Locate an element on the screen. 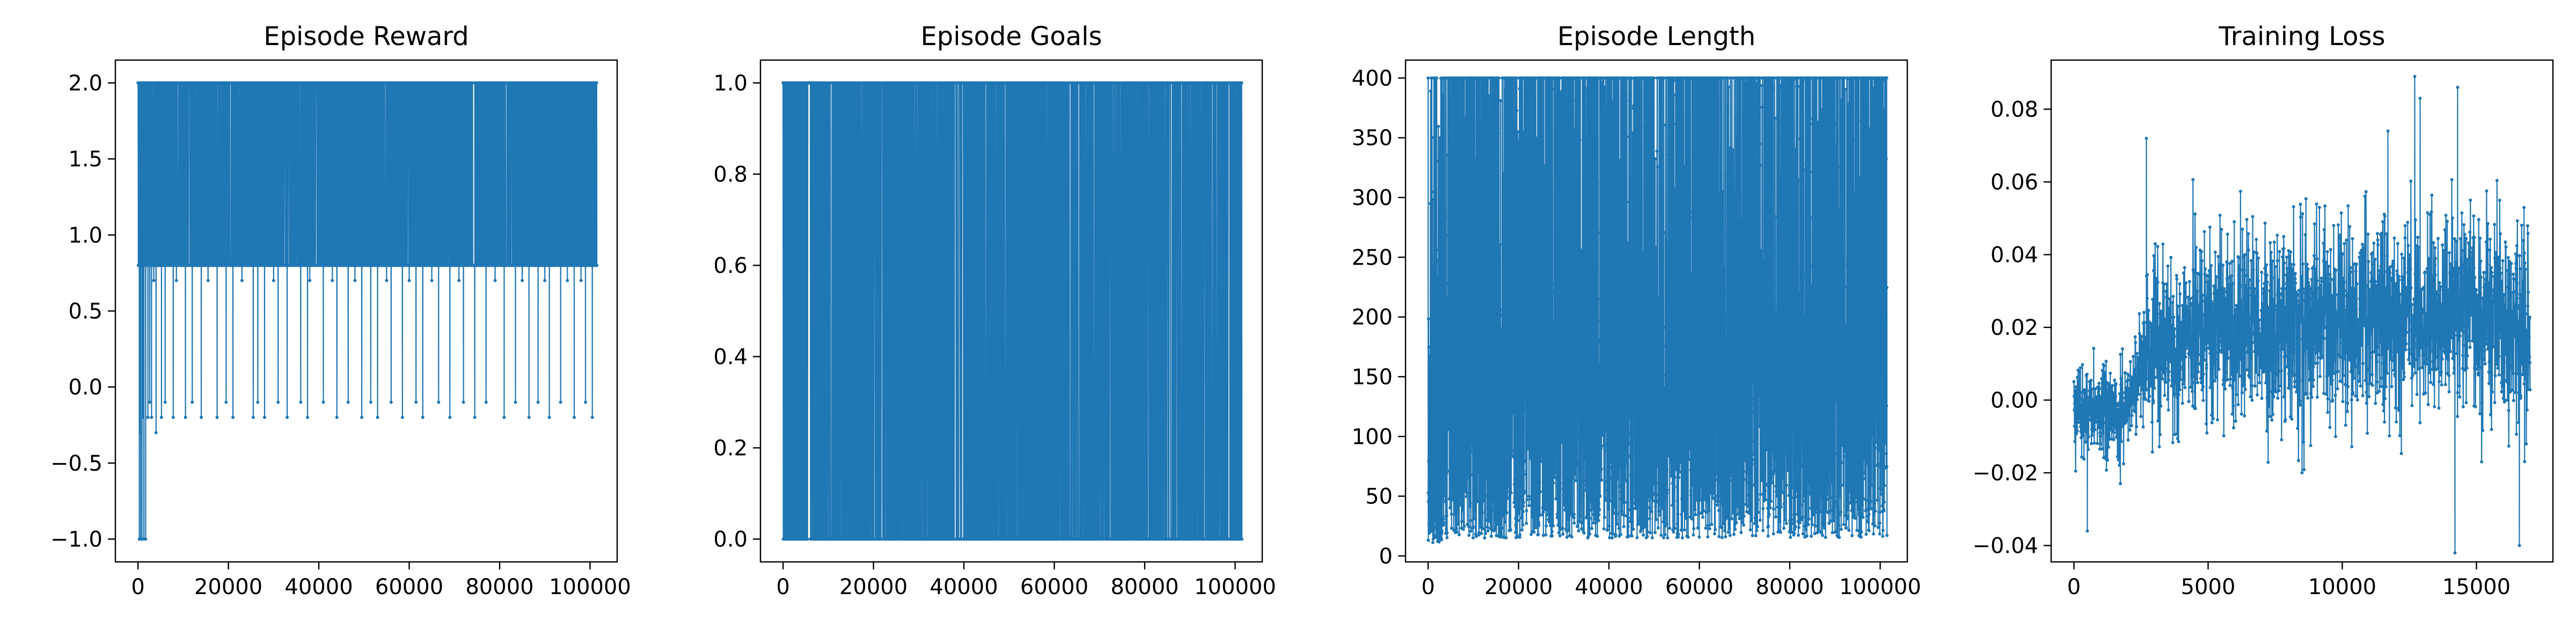 This screenshot has height=644, width=2576. y-tick-label: 0 is located at coordinates (1386, 556).